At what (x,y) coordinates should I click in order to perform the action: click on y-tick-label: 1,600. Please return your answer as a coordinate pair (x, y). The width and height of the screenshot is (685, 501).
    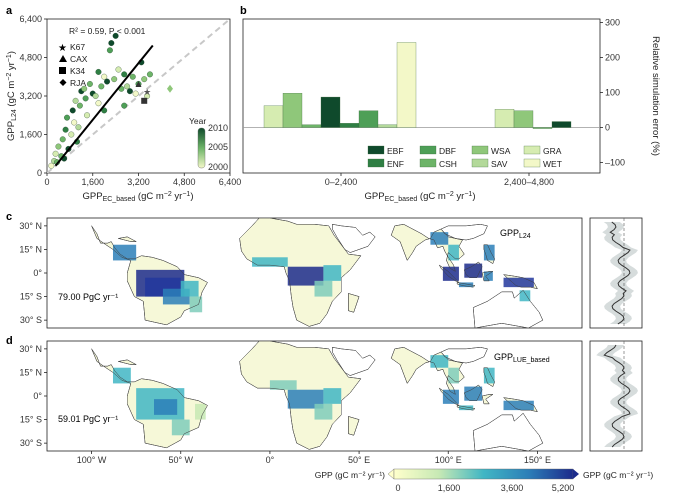
    Looking at the image, I should click on (30, 135).